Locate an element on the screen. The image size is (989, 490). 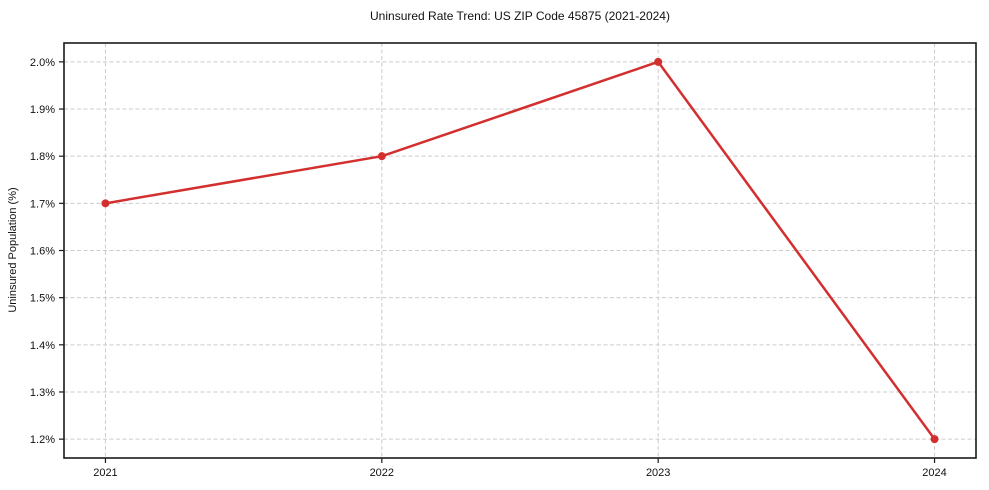
y-tick-label: 1.3% is located at coordinates (42, 393).